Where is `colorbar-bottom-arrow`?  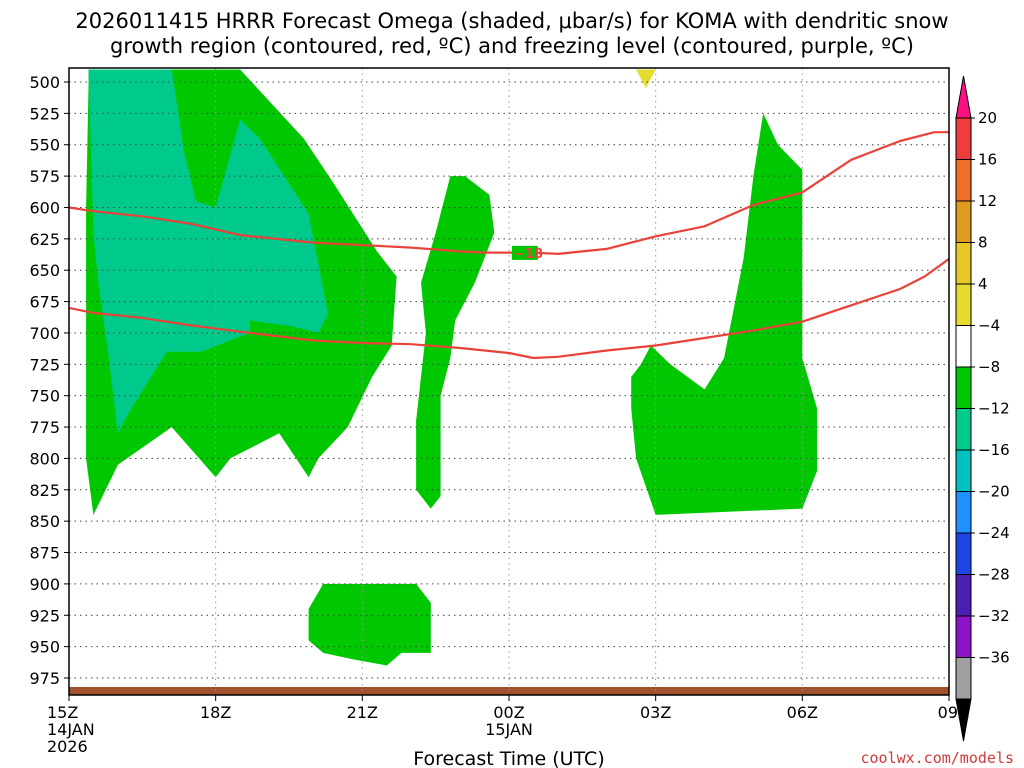
colorbar-bottom-arrow is located at coordinates (963, 720).